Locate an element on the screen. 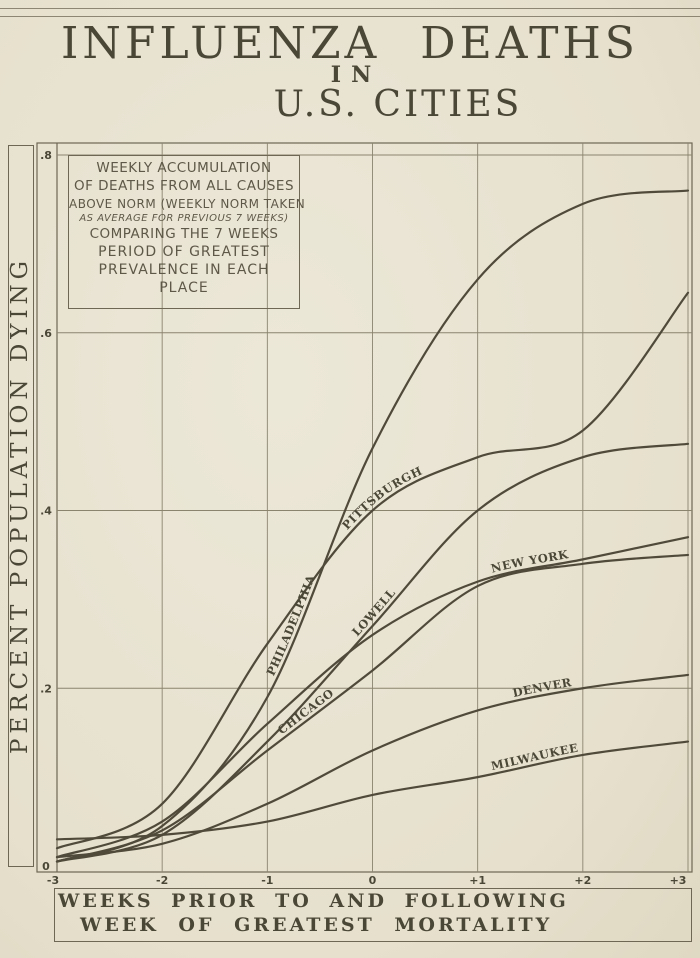  y-tick-label: .6 is located at coordinates (46, 333).